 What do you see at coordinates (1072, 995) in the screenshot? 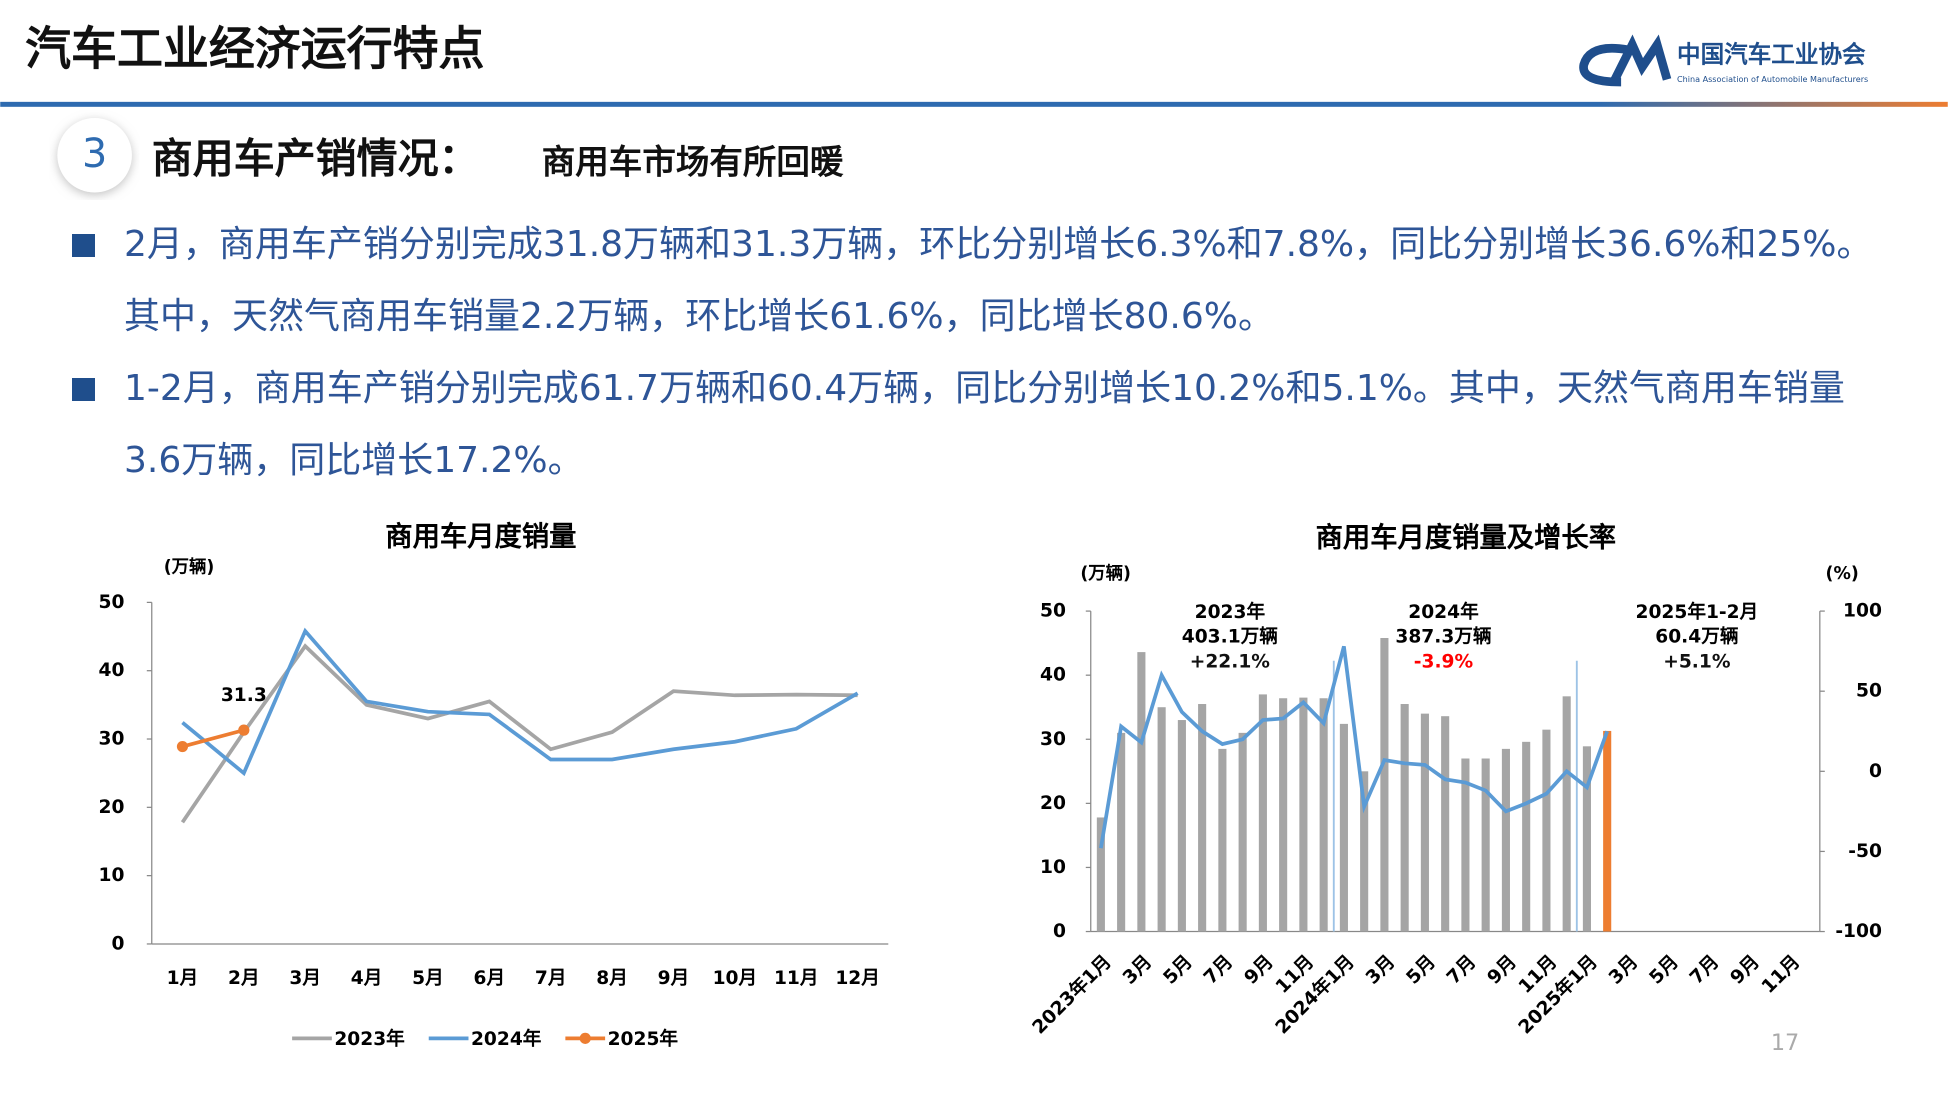
I see `x-tick-label: 2023年1月` at bounding box center [1072, 995].